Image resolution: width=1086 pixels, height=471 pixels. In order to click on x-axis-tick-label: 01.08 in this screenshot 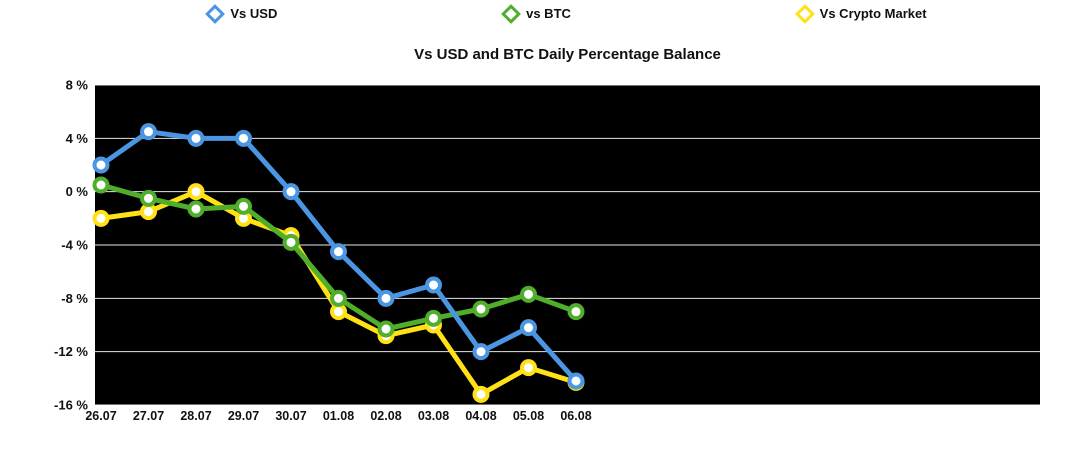, I will do `click(338, 416)`.